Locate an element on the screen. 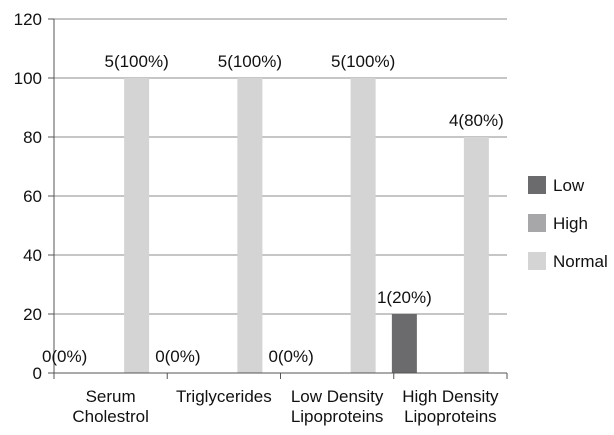  x-category-label: High Density Lipoproteins is located at coordinates (450, 406).